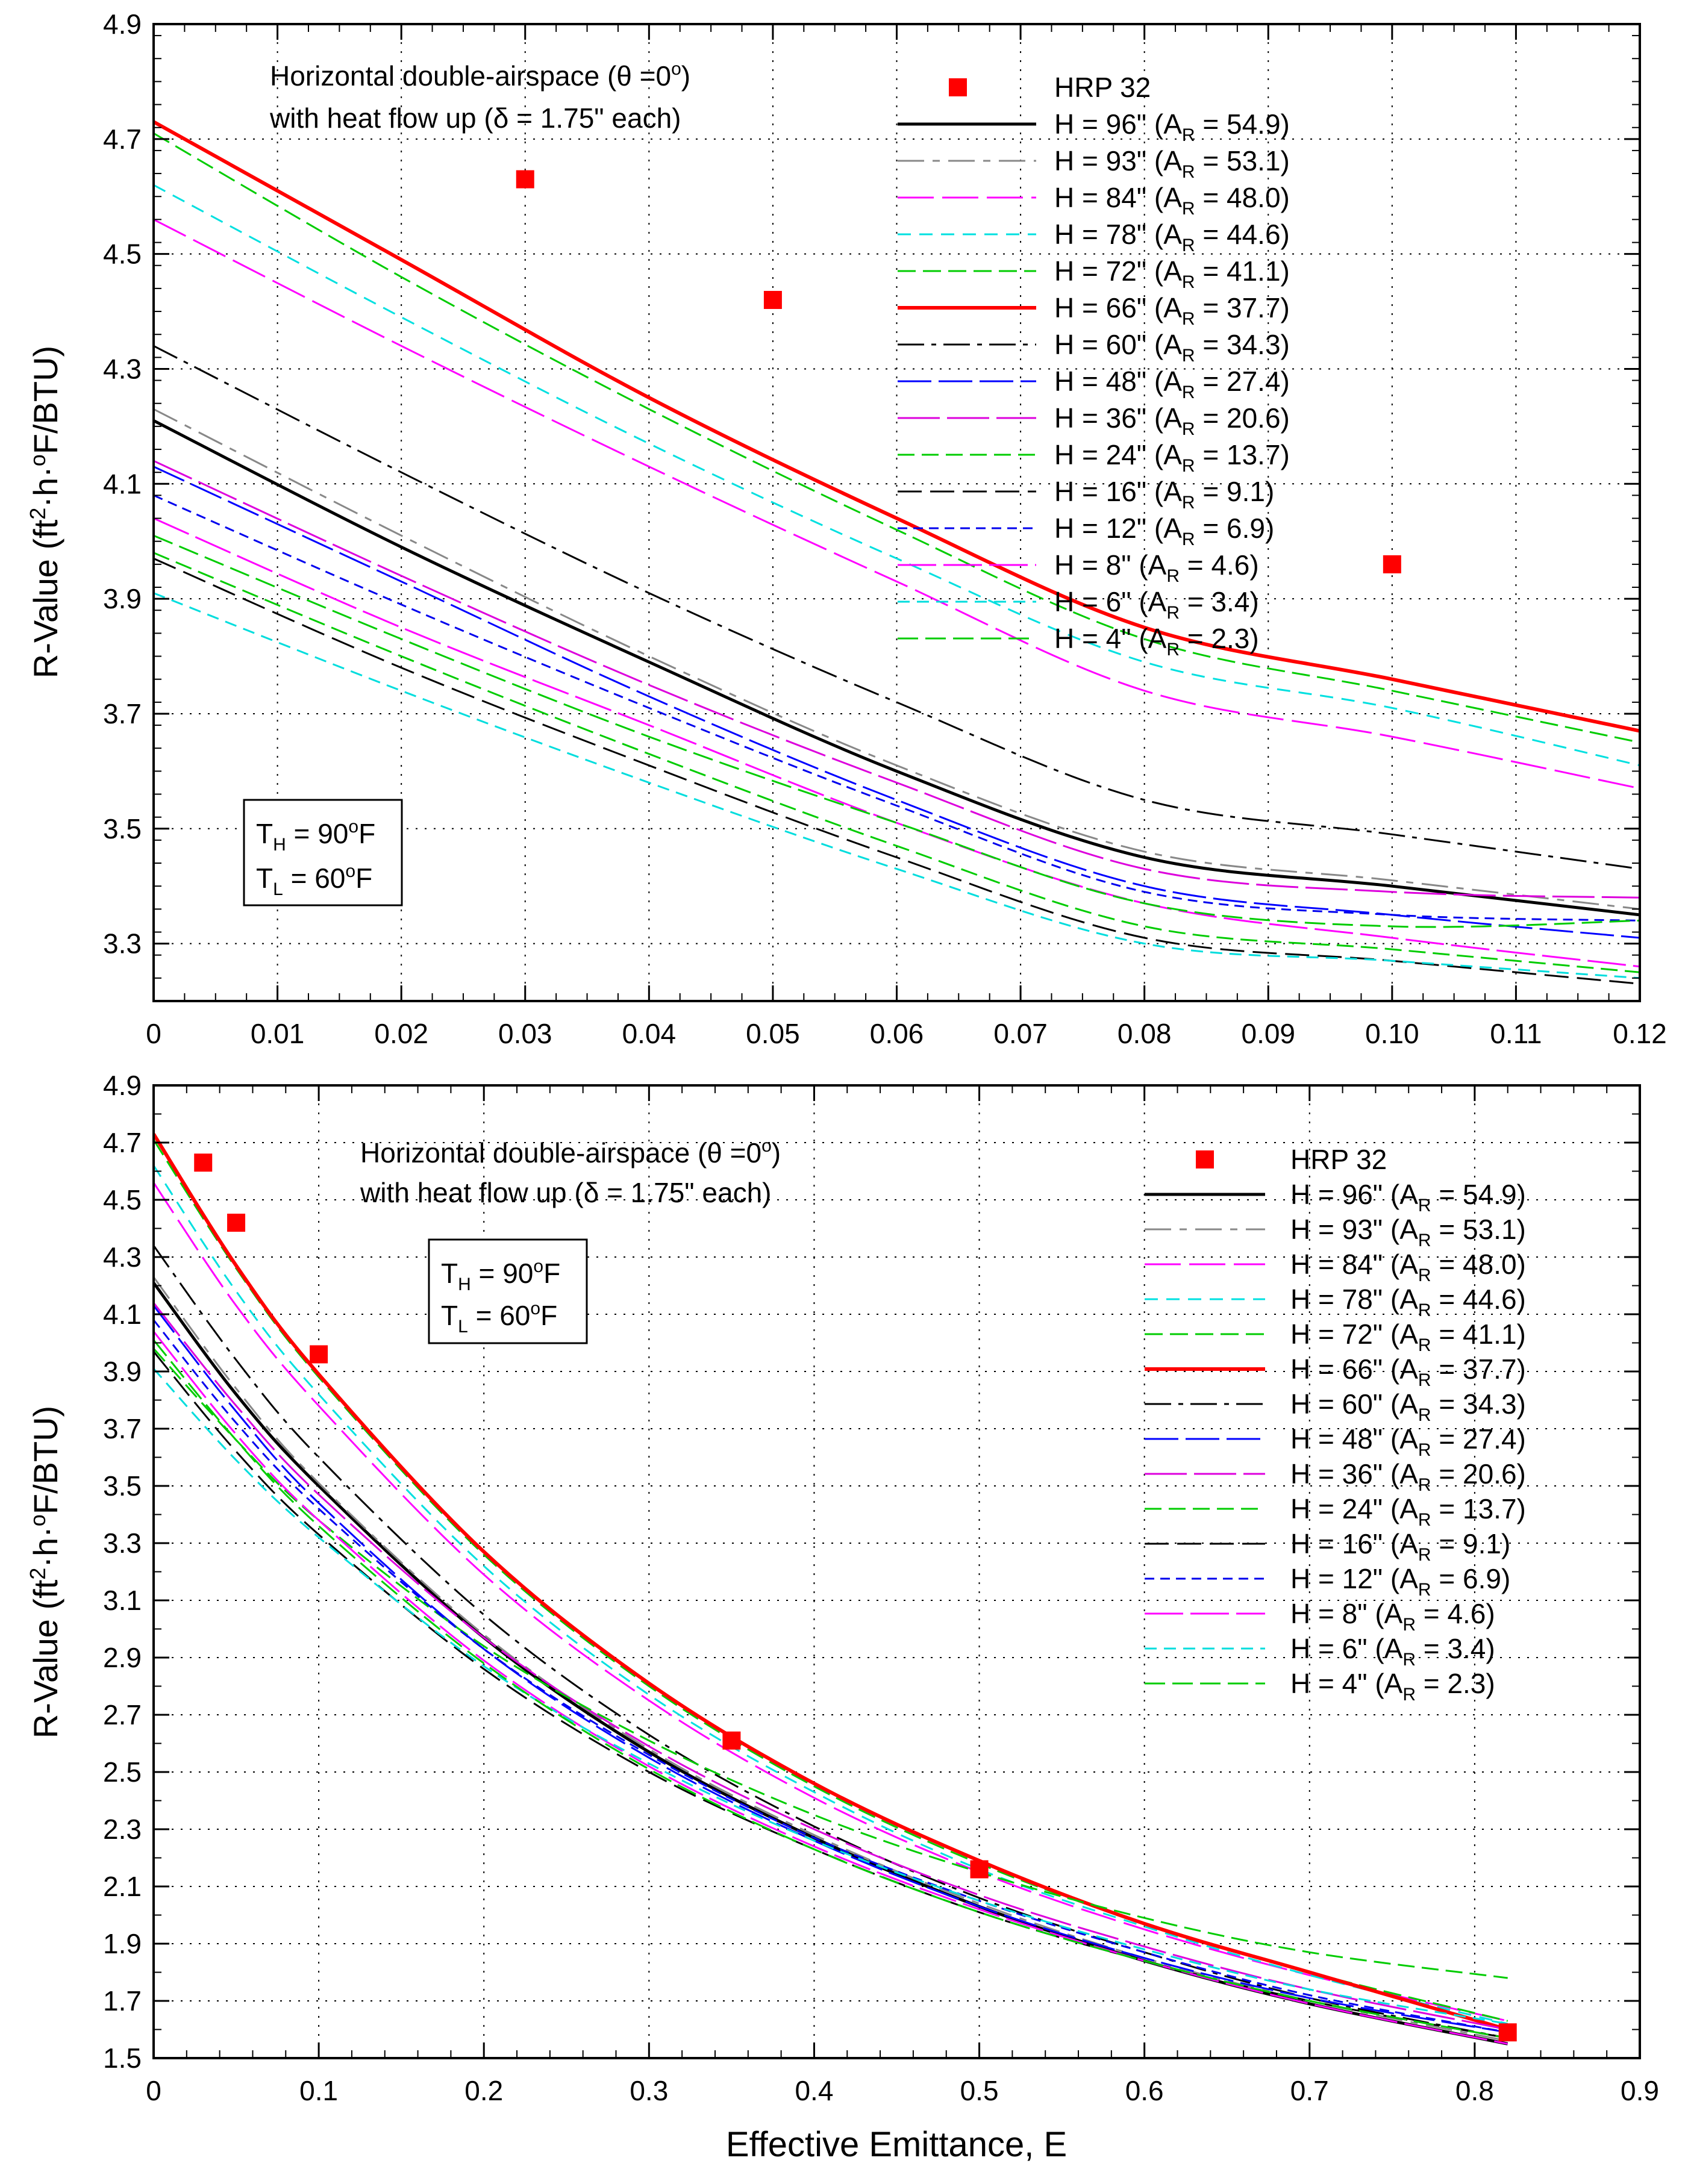 The width and height of the screenshot is (1685, 2184). What do you see at coordinates (1172, 458) in the screenshot?
I see `legend-label-10: H = 24" (AR = 13.7)` at bounding box center [1172, 458].